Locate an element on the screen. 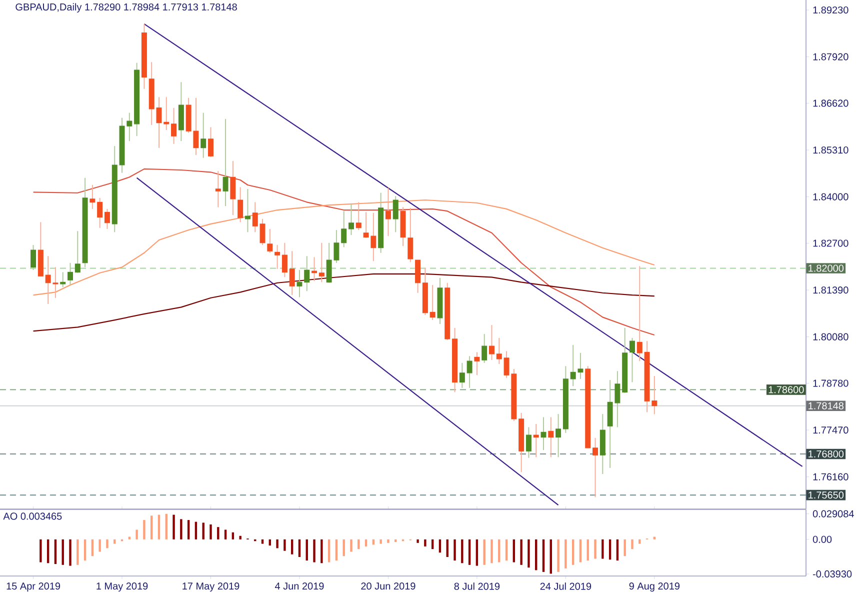  ref-line-label: 1.78600 is located at coordinates (786, 390).